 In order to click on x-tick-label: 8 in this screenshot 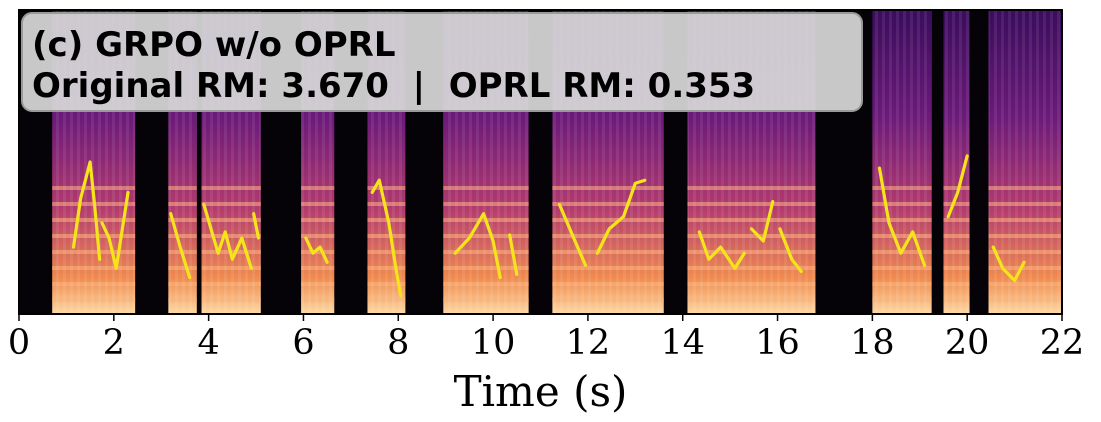, I will do `click(398, 343)`.